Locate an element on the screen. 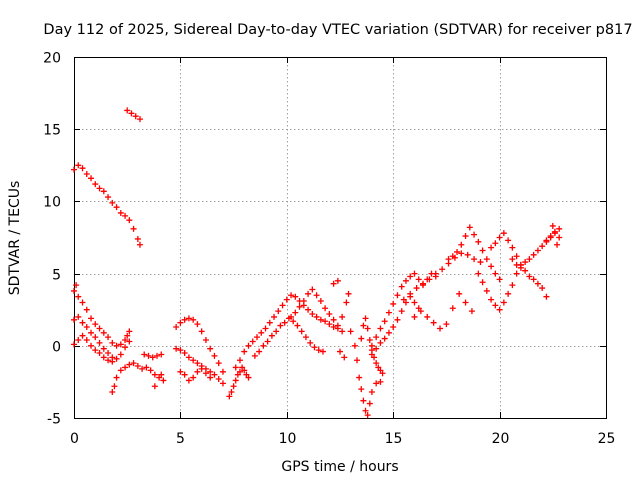  x-tick-label: 5 is located at coordinates (180, 439).